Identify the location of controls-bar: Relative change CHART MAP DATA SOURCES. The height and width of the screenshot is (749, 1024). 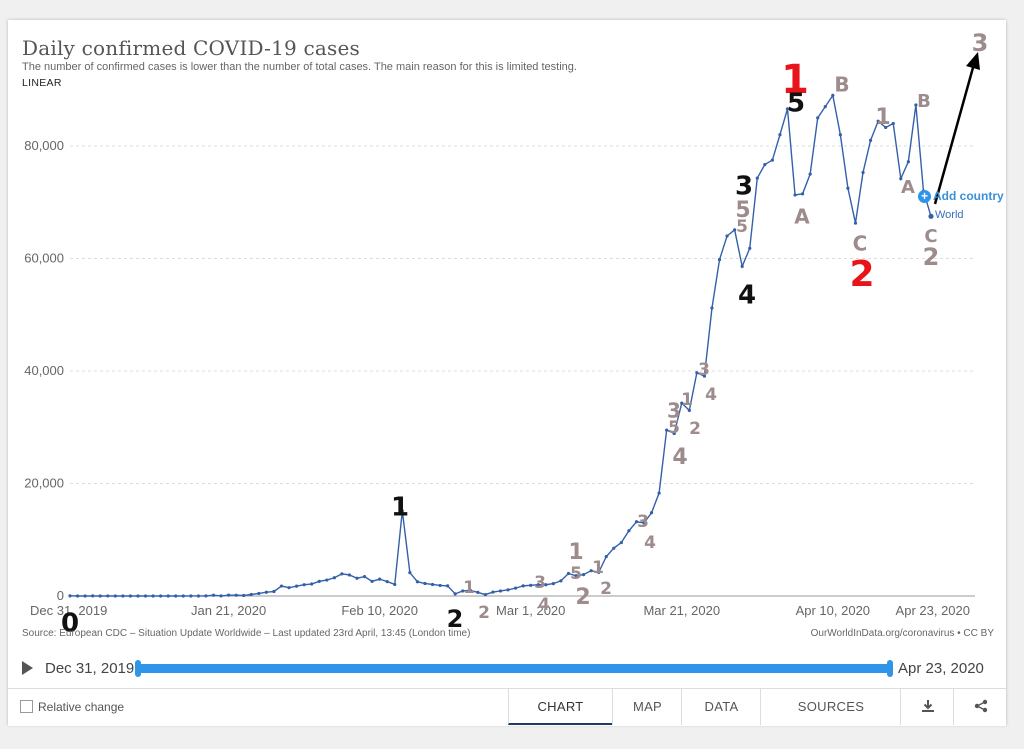
(507, 707).